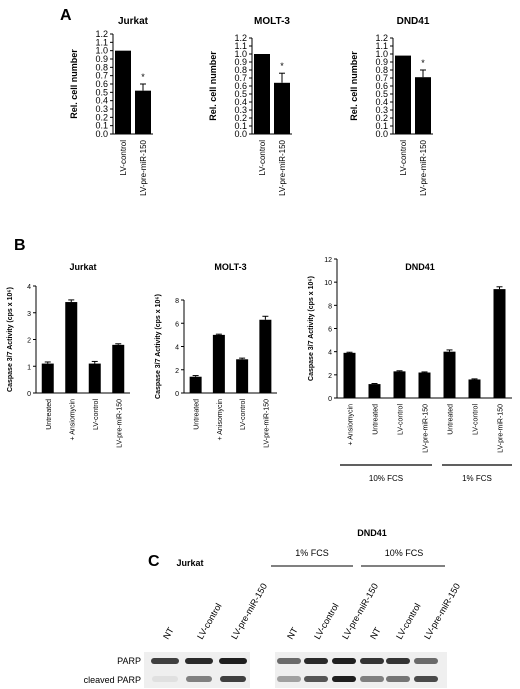 The width and height of the screenshot is (520, 689). I want to click on chart-0-tick-label: 0.5, so click(101, 92).